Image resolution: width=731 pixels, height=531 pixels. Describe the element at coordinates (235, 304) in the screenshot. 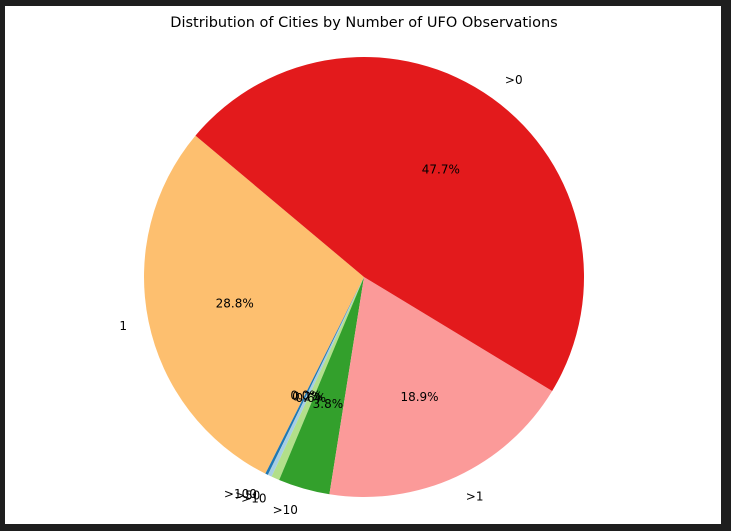

I see `slice-percent-label: 28.8%` at that location.